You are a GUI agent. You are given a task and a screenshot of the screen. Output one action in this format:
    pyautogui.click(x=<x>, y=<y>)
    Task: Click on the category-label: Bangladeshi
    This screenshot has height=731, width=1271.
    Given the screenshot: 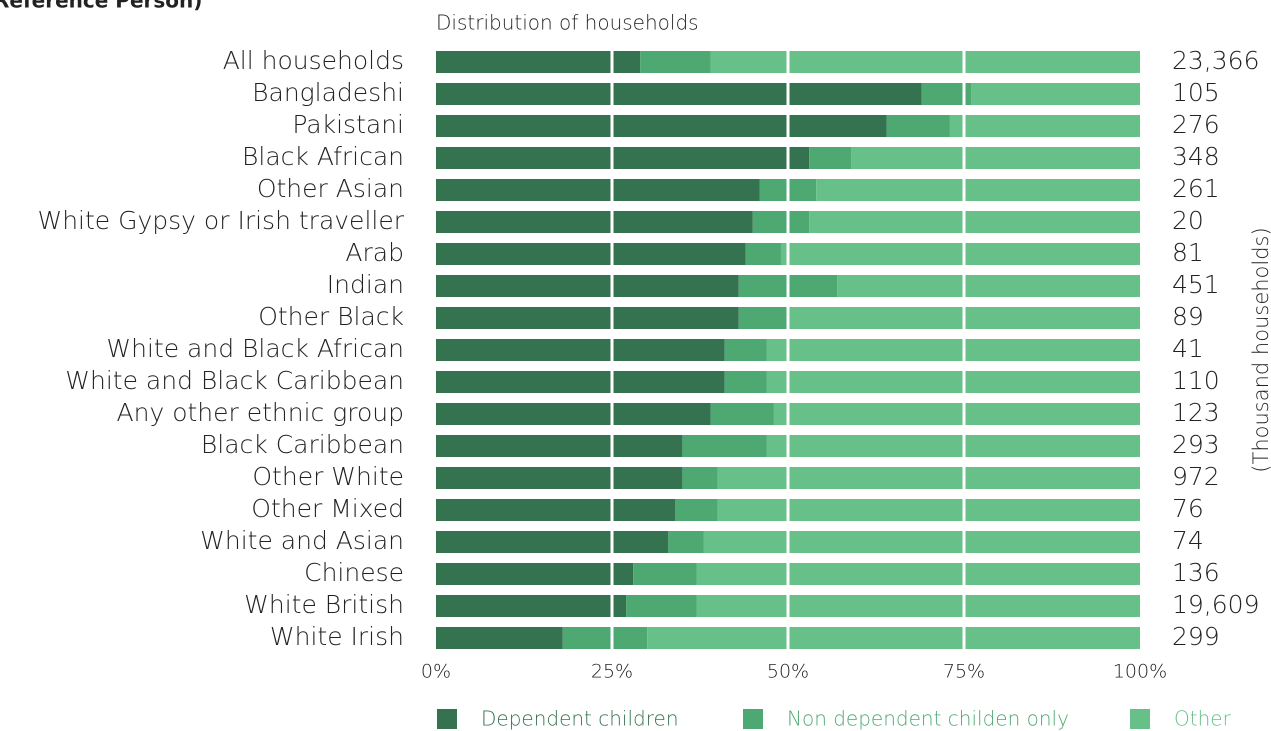 What is the action you would take?
    pyautogui.click(x=328, y=92)
    